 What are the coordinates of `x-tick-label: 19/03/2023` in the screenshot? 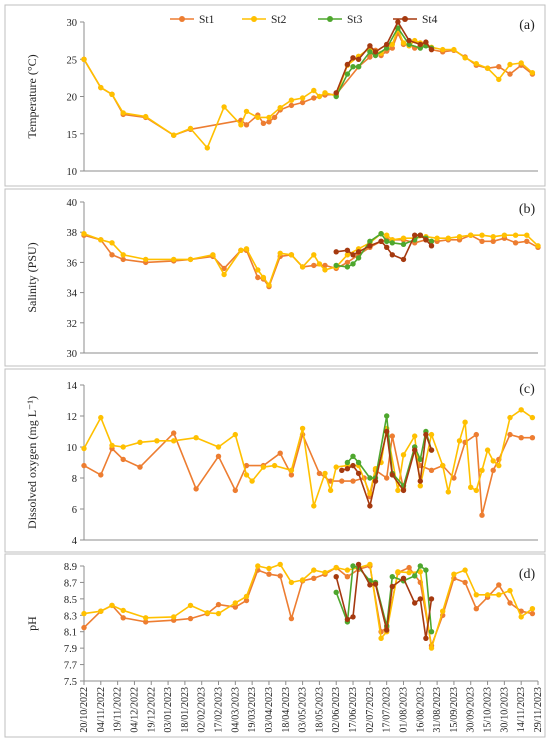 It's located at (252, 710).